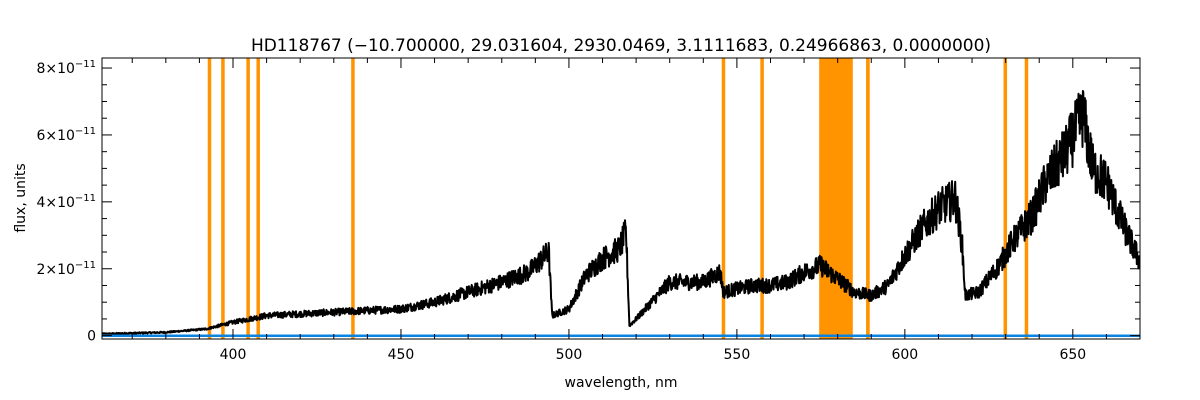  Describe the element at coordinates (21, 197) in the screenshot. I see `y-axis-label: flux, units` at that location.